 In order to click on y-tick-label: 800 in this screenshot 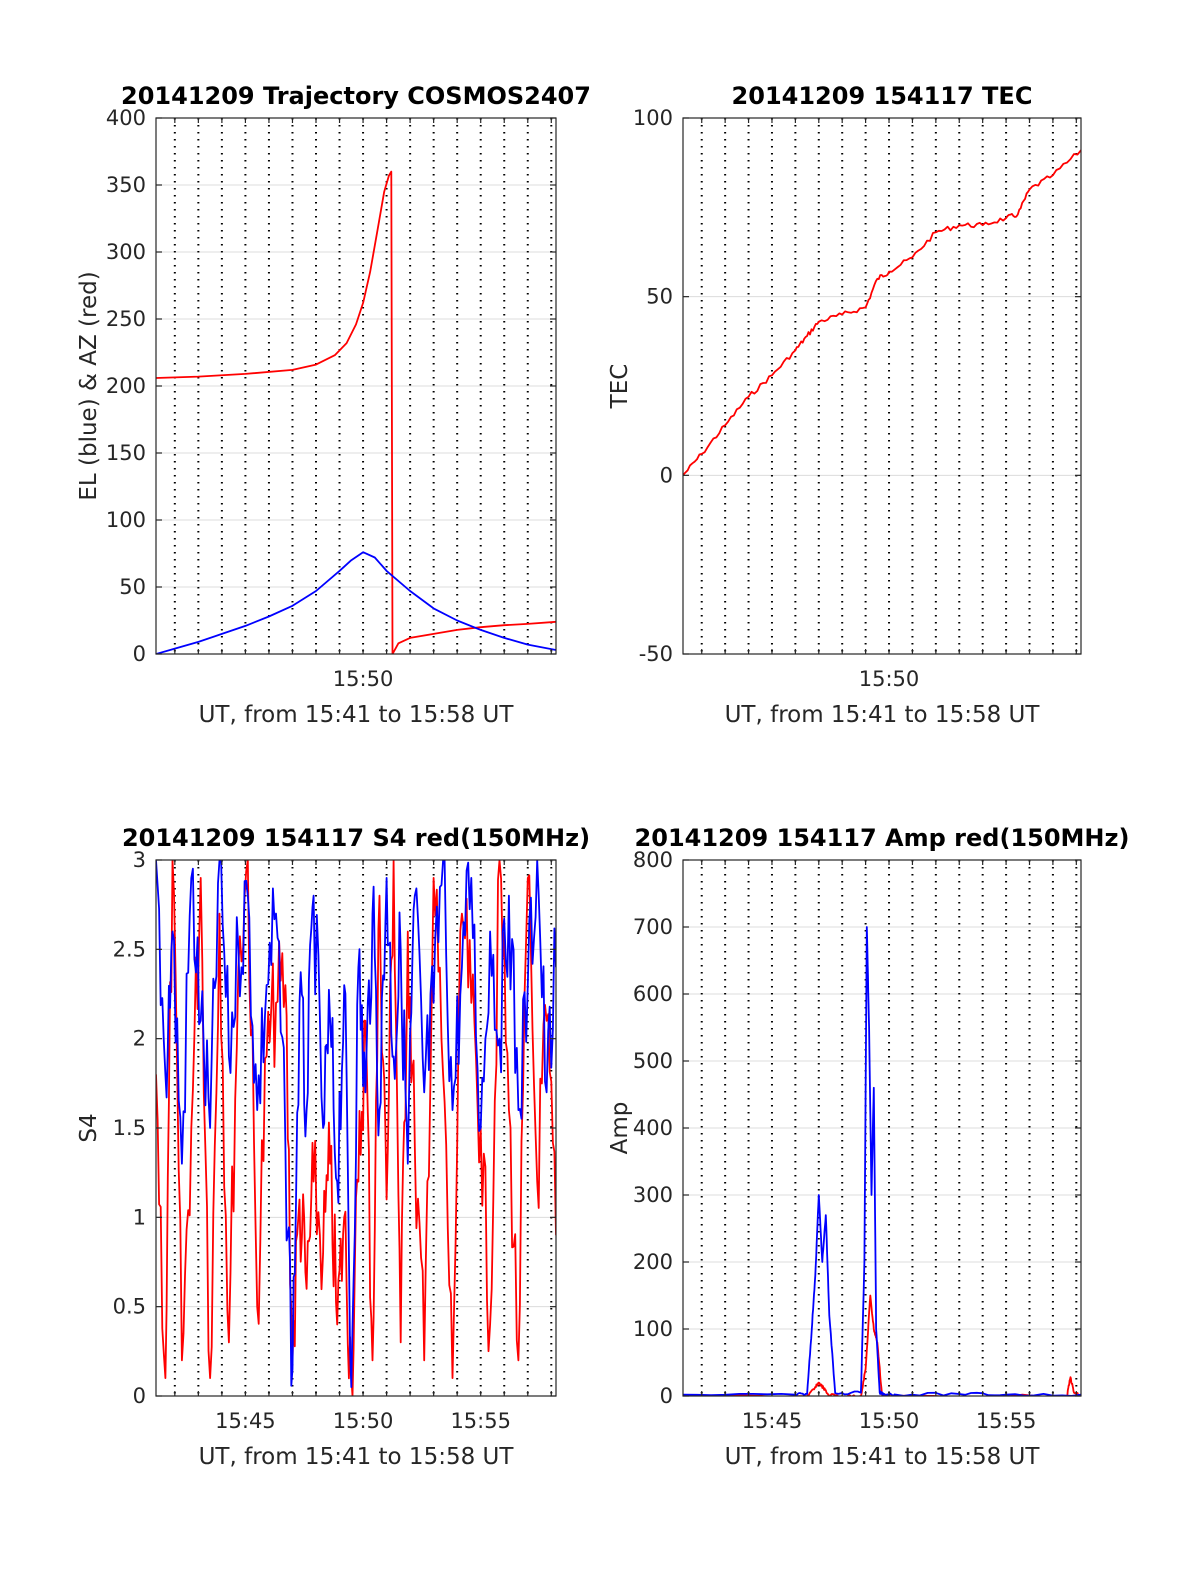, I will do `click(653, 860)`.